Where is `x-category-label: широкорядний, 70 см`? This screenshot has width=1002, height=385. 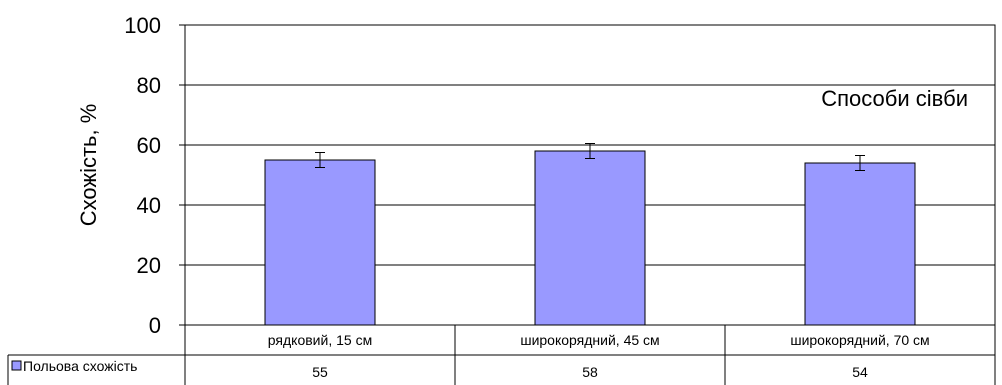 x-category-label: широкорядний, 70 см is located at coordinates (859, 340).